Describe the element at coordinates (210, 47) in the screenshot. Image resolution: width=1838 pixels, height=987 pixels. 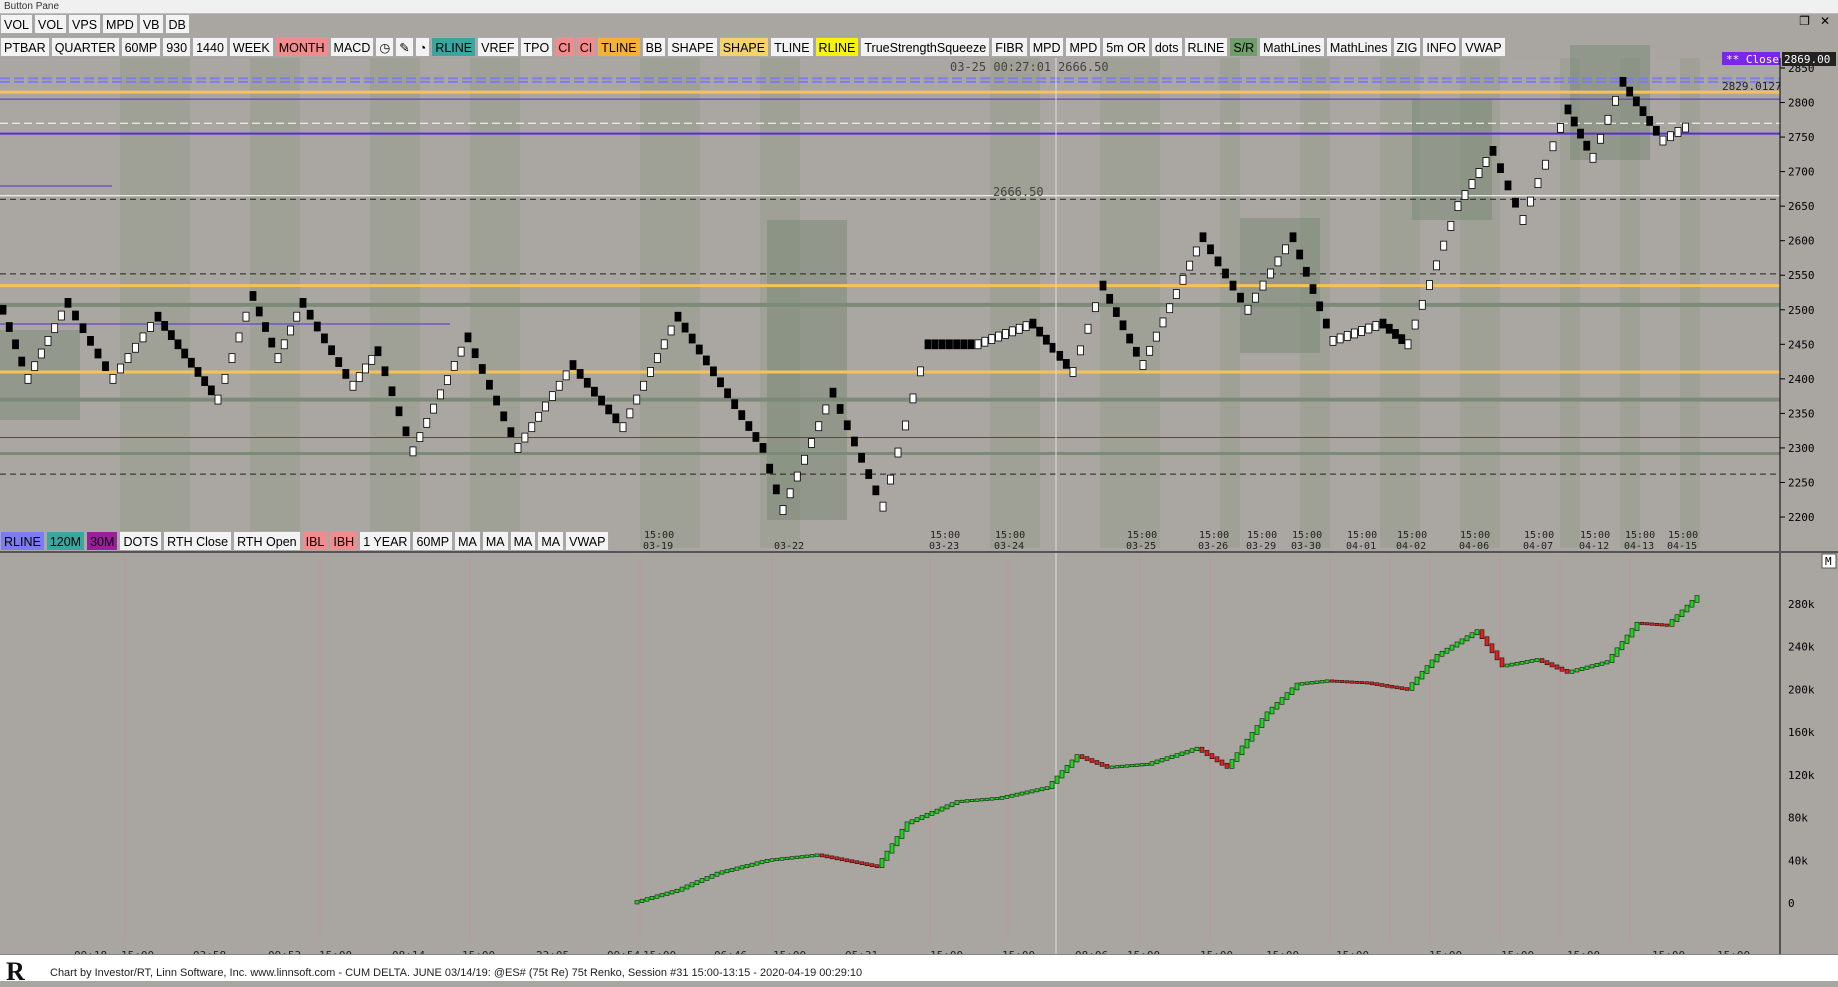
I see `toolbar-button-4: 1440` at that location.